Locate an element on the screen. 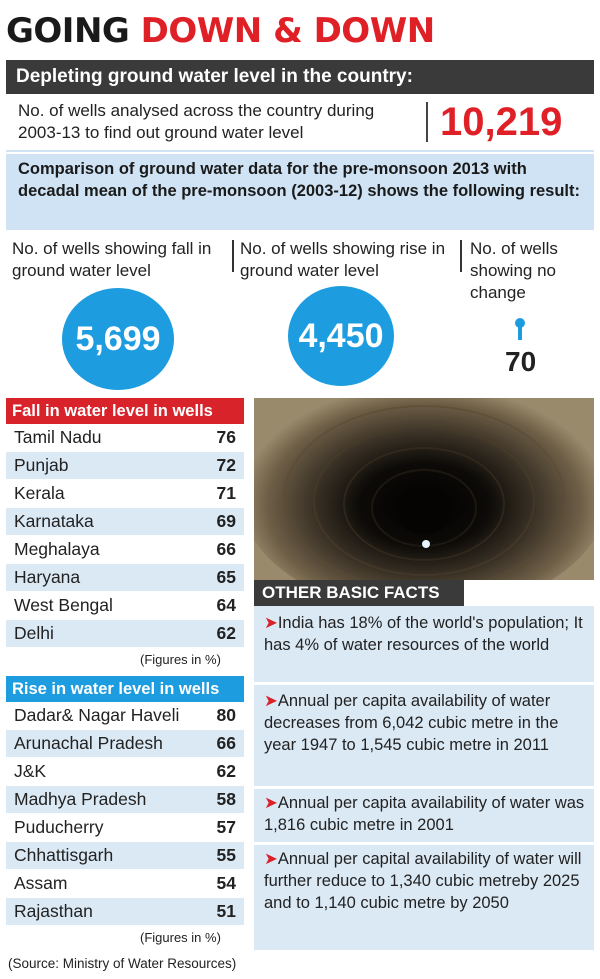 Image resolution: width=600 pixels, height=979 pixels. table-row: Puducherry 57 is located at coordinates (125, 828).